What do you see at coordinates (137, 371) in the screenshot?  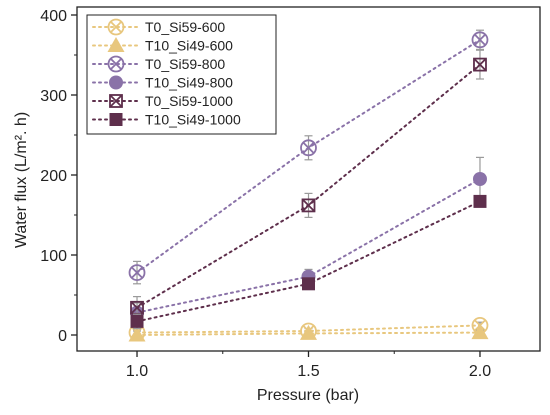 I see `x-tick-label: 1.0` at bounding box center [137, 371].